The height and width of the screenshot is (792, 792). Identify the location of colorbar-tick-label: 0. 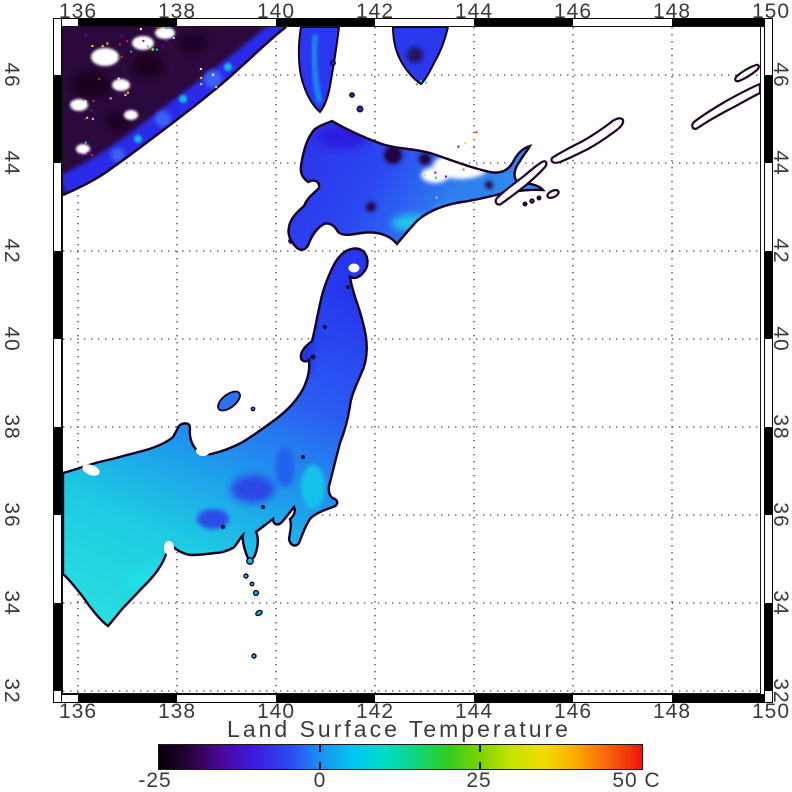
(320, 780).